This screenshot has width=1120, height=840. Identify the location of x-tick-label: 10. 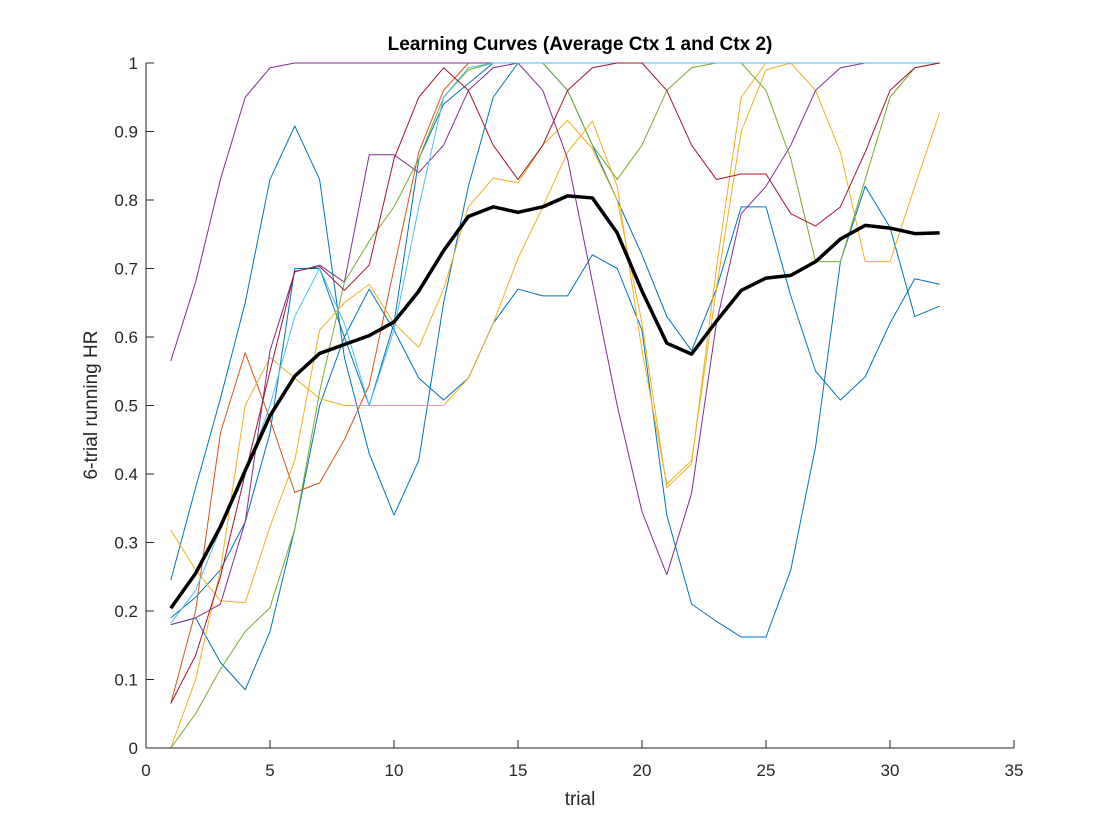
(394, 770).